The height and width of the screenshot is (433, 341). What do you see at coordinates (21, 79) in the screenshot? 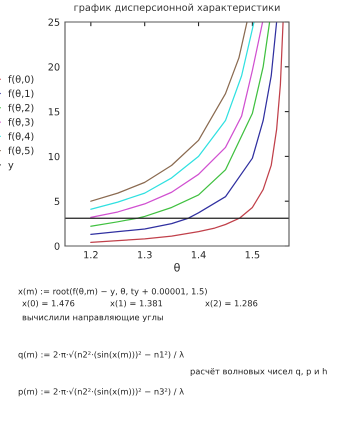
I see `legend-label: f(θ,0)` at bounding box center [21, 79].